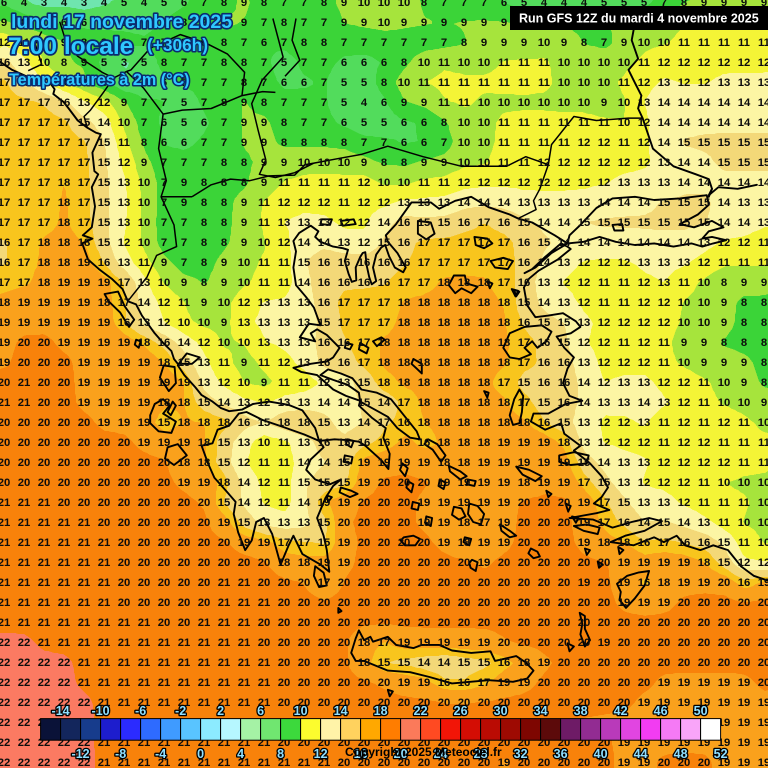 The height and width of the screenshot is (768, 768). Describe the element at coordinates (61, 711) in the screenshot. I see `svg-text: -14` at that location.